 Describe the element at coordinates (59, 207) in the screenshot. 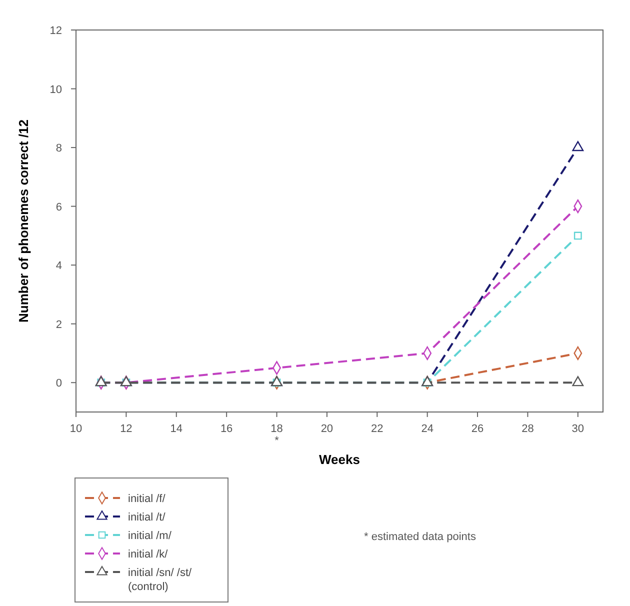

I see `y-tick-label: 6` at that location.